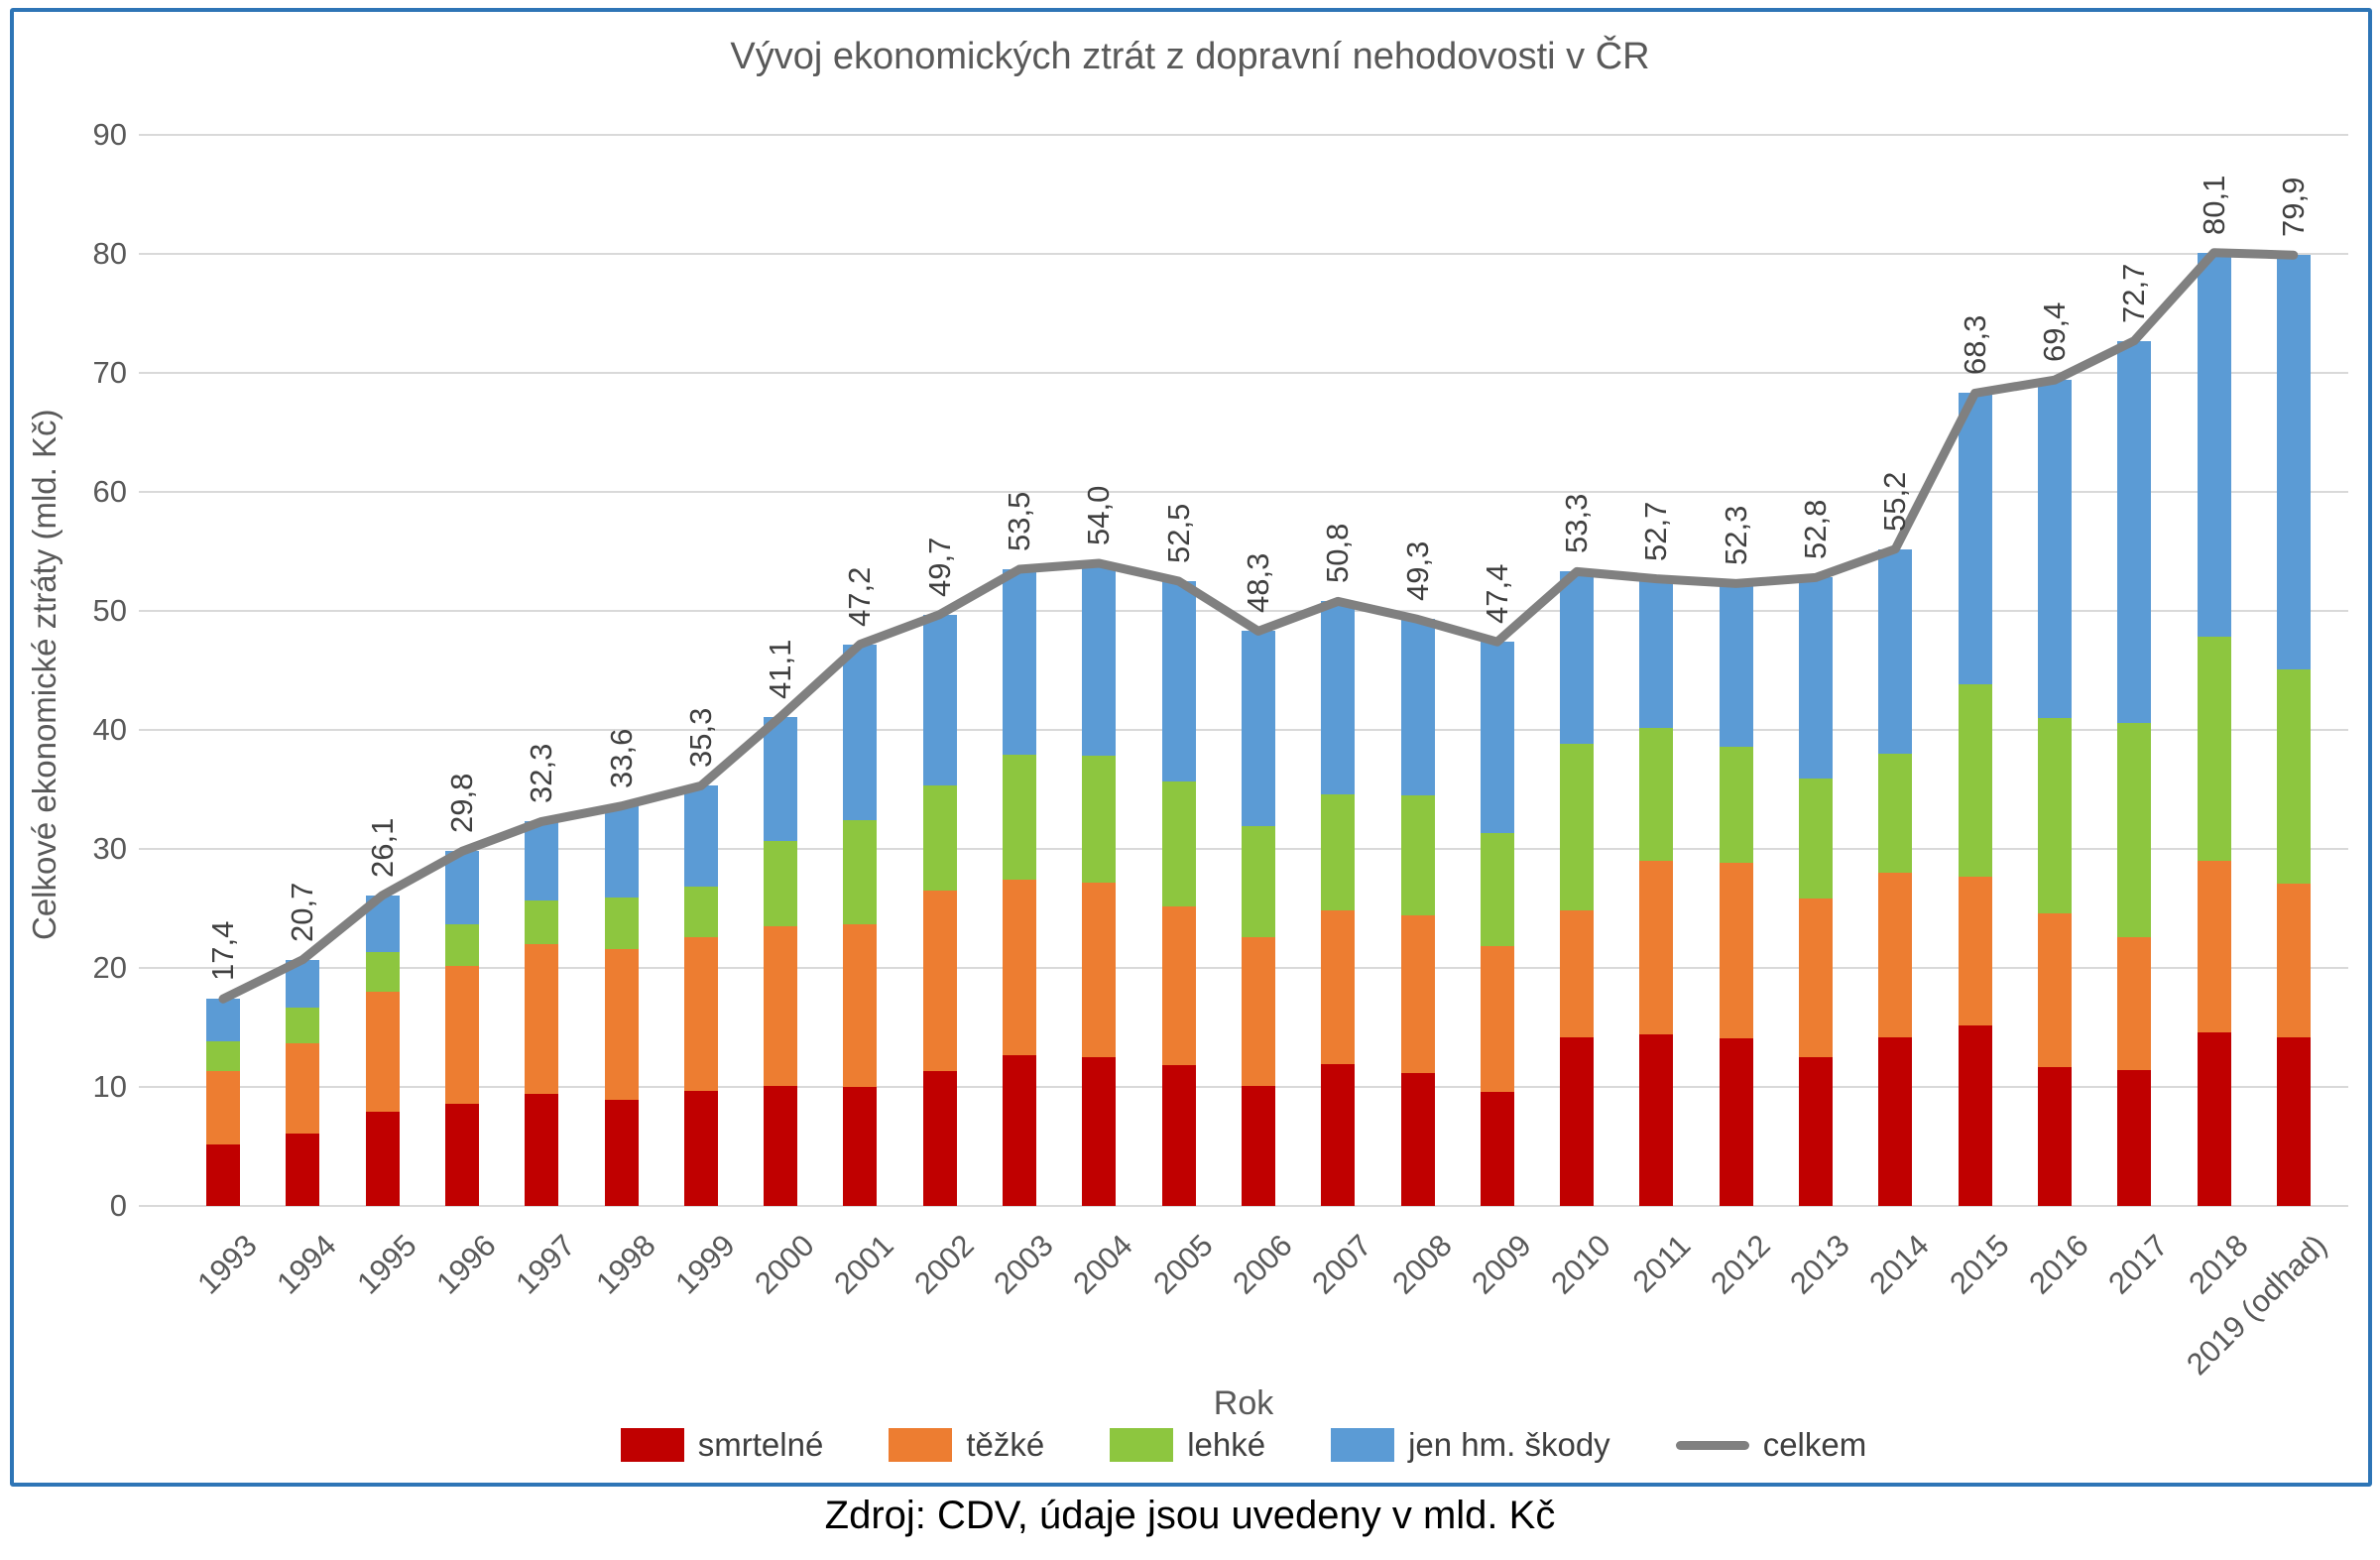 Image resolution: width=2380 pixels, height=1560 pixels. What do you see at coordinates (2293, 960) in the screenshot?
I see `bar-2019-těžké` at bounding box center [2293, 960].